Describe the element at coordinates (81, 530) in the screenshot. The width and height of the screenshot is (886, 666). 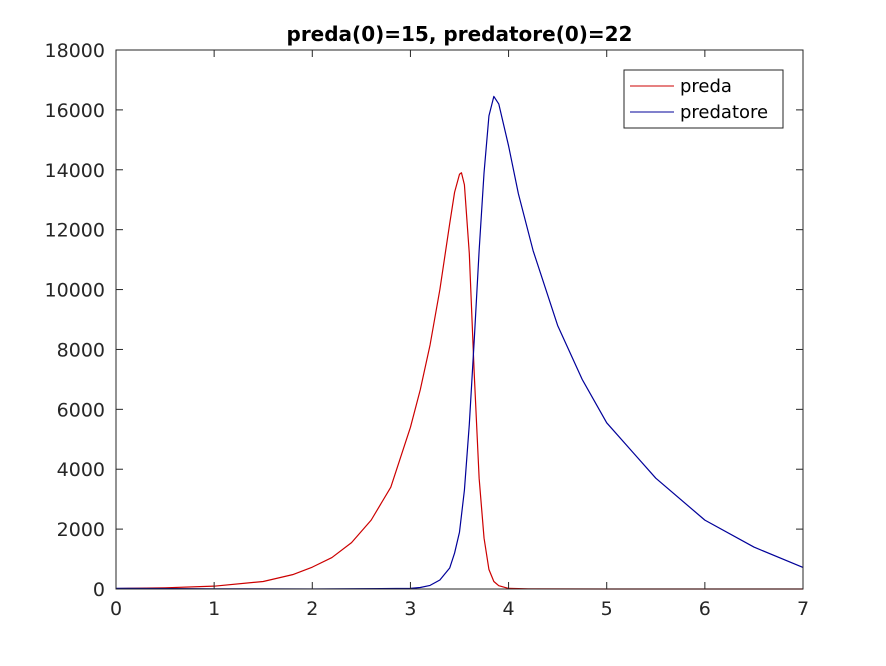
I see `y-tick-label: 2000` at that location.